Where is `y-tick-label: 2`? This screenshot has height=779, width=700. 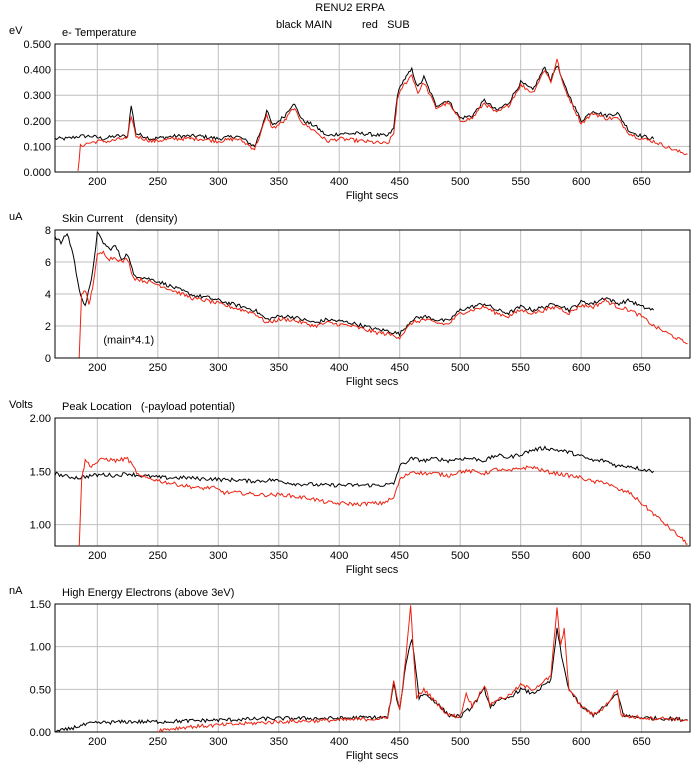 y-tick-label: 2 is located at coordinates (48, 327).